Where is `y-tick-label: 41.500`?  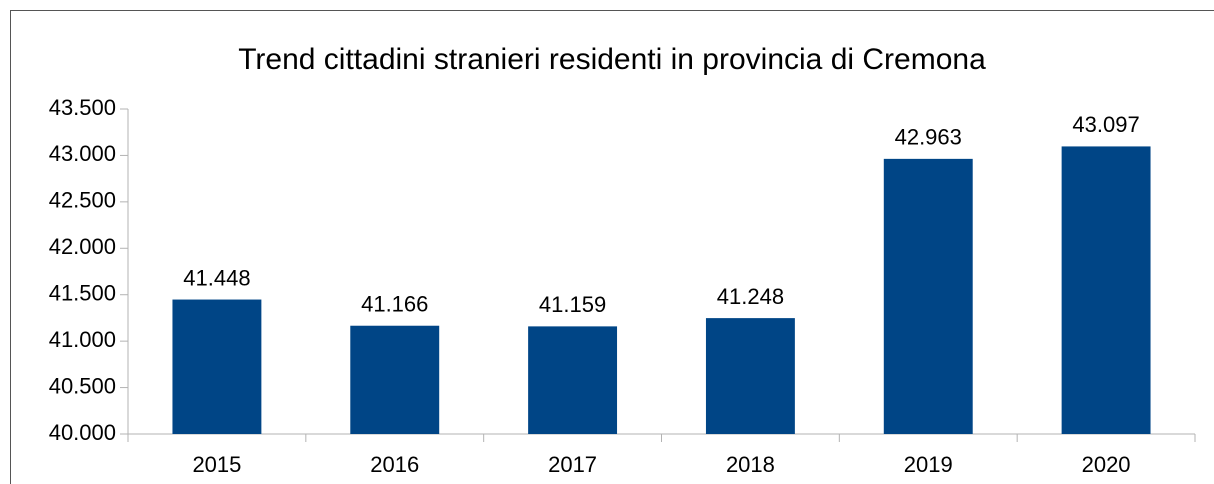
y-tick-label: 41.500 is located at coordinates (82, 293).